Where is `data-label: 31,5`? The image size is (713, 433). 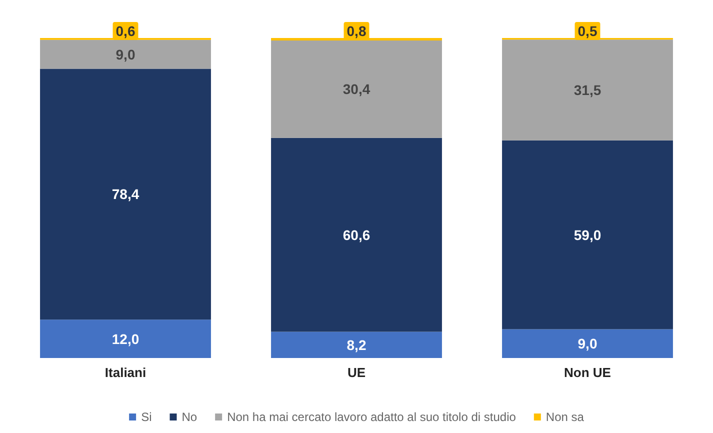 data-label: 31,5 is located at coordinates (588, 90).